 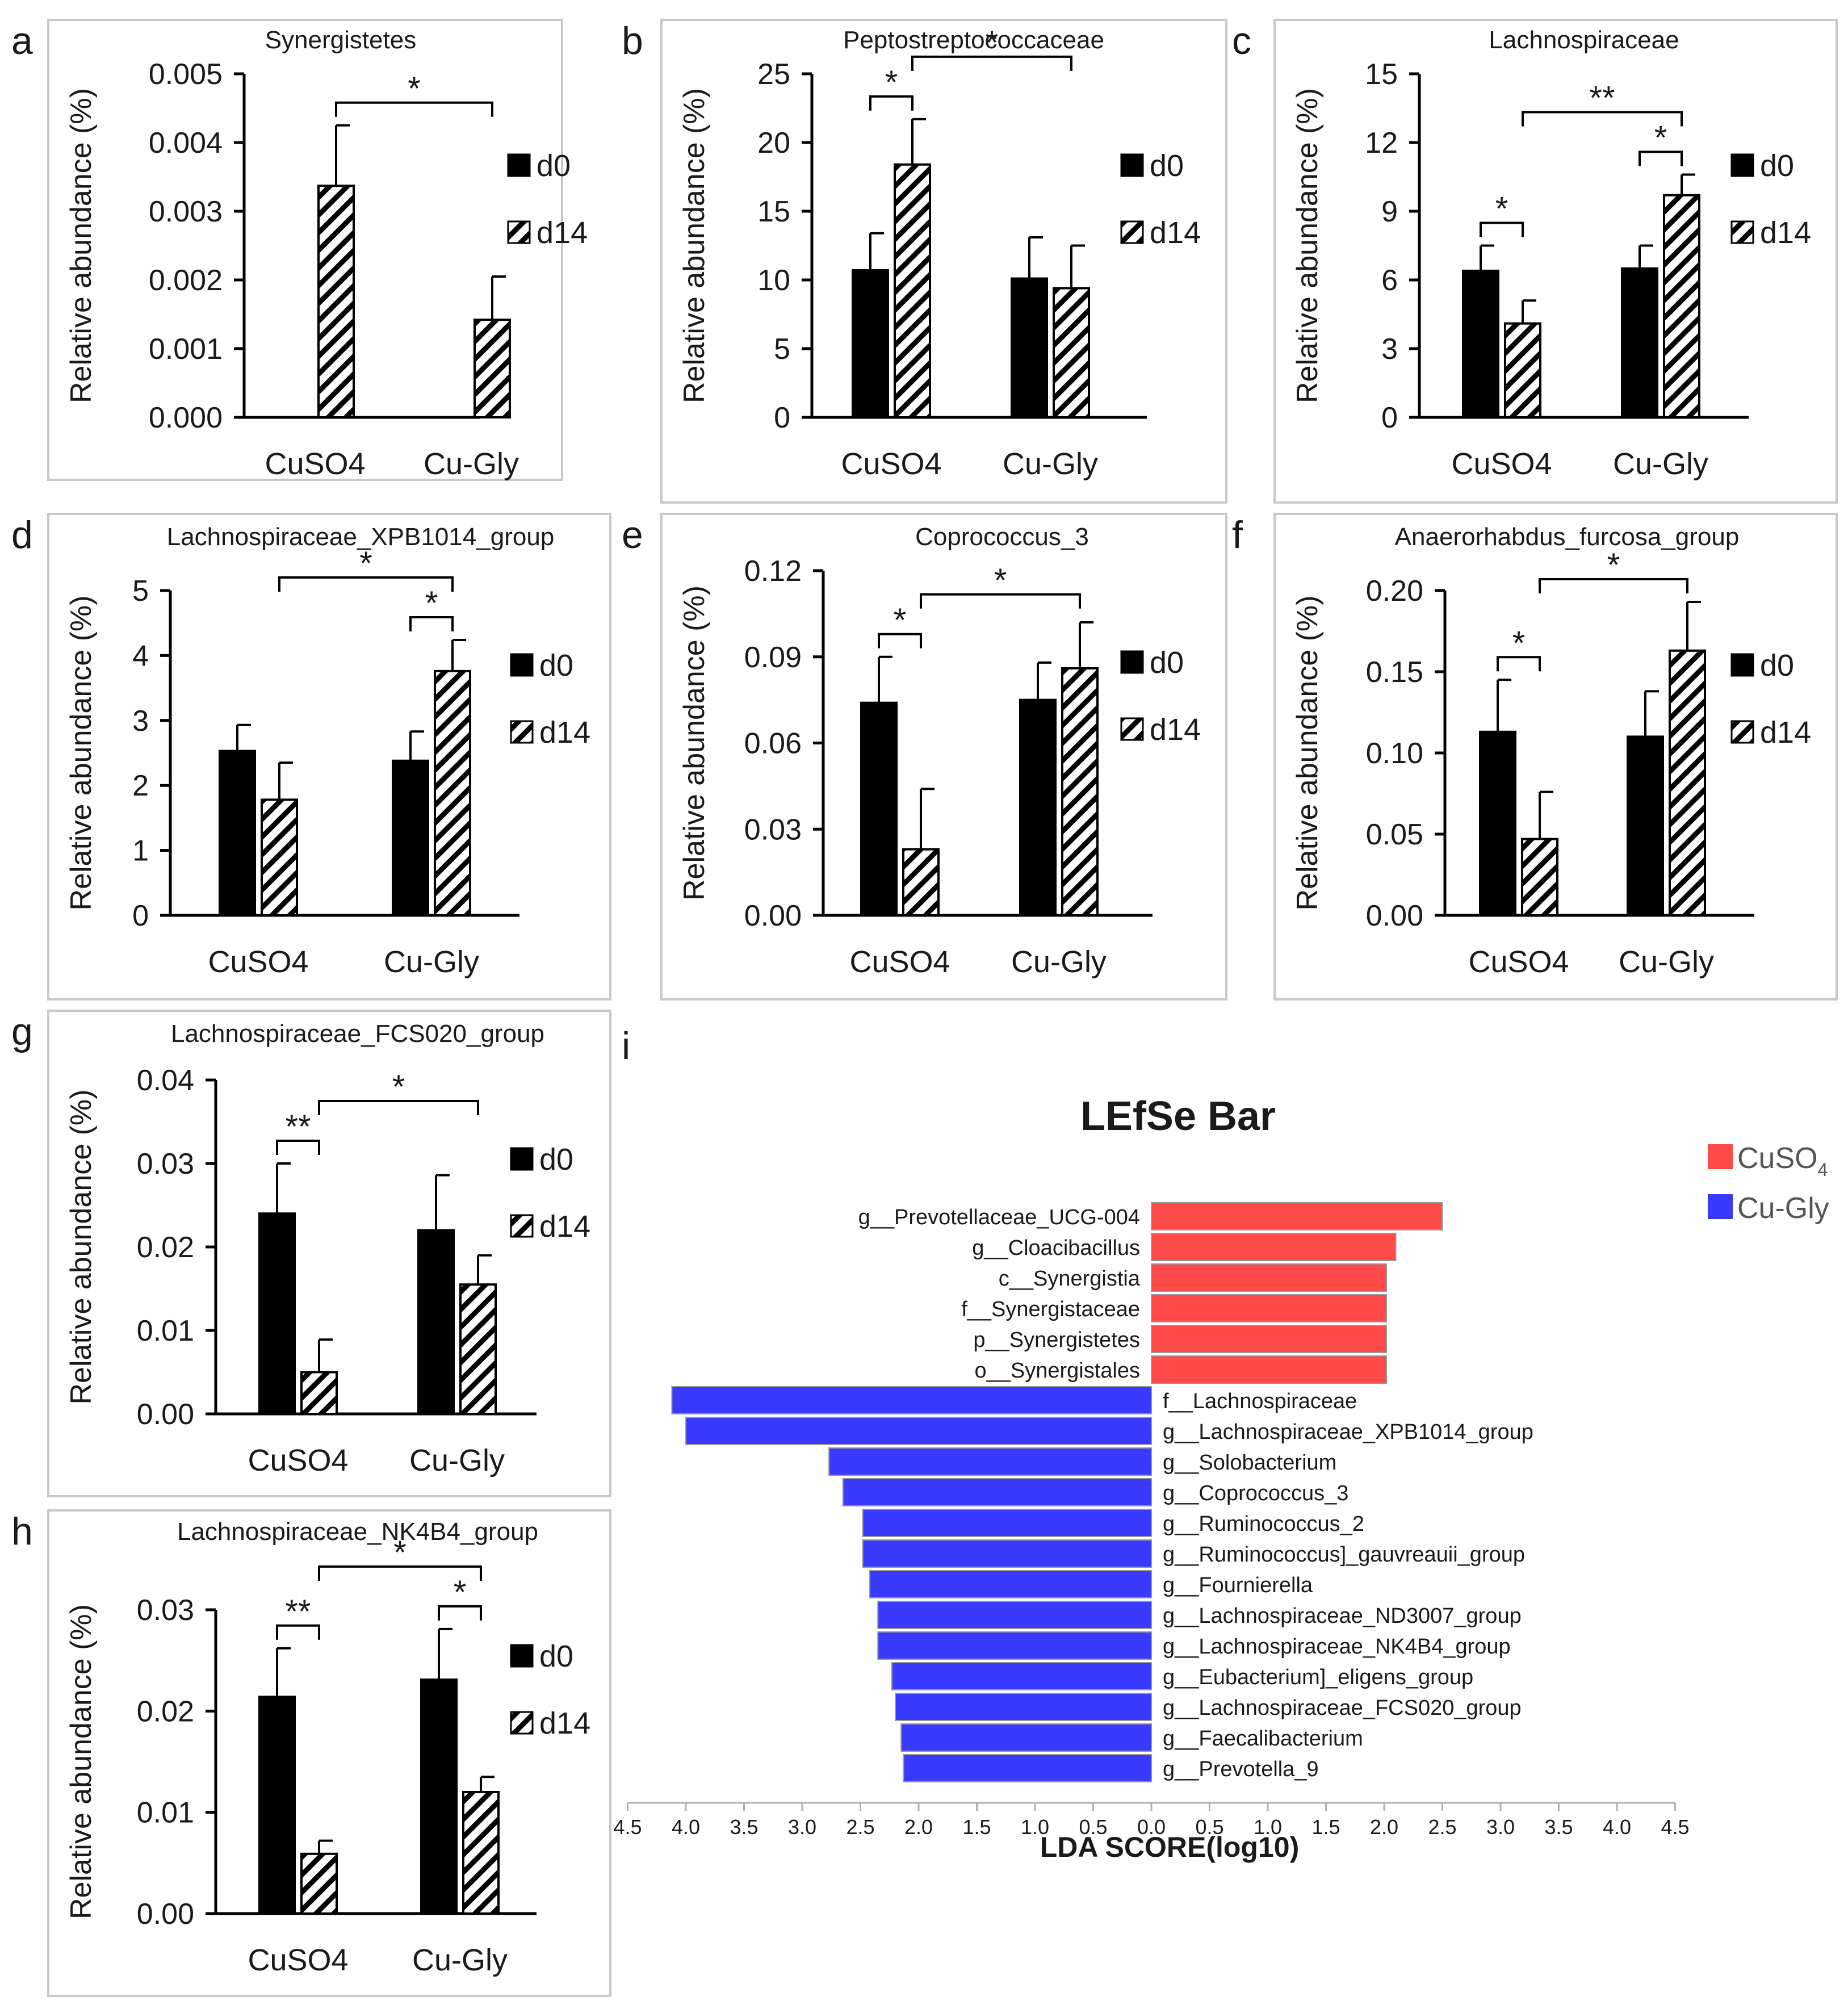 I want to click on x-tick-label: 3.0, so click(x=1500, y=1827).